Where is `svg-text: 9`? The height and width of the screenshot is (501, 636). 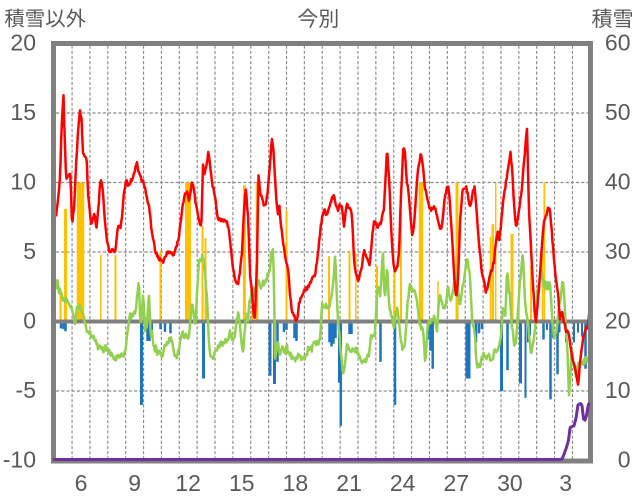 svg-text: 9 is located at coordinates (134, 483).